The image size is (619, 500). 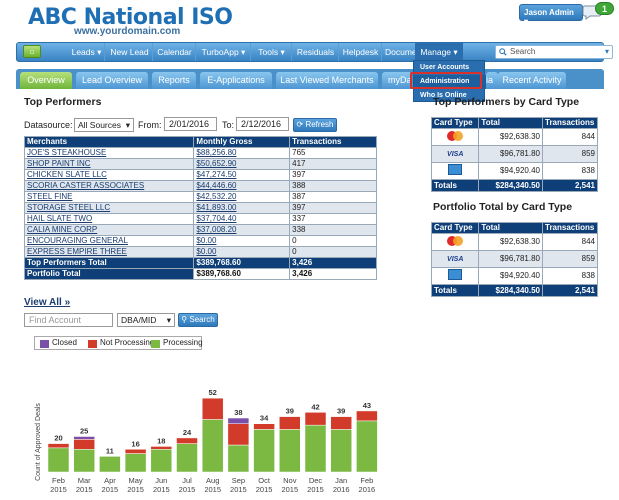 I want to click on merchant-link: ENCOURAGING GENERAL, so click(x=109, y=241).